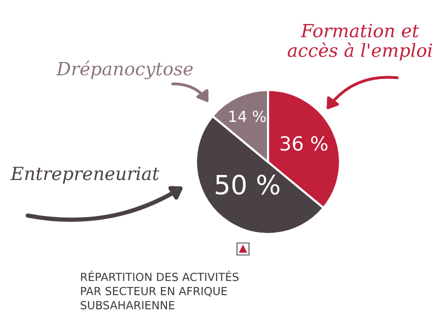 The width and height of the screenshot is (446, 327). I want to click on data-label: 36 %, so click(304, 143).